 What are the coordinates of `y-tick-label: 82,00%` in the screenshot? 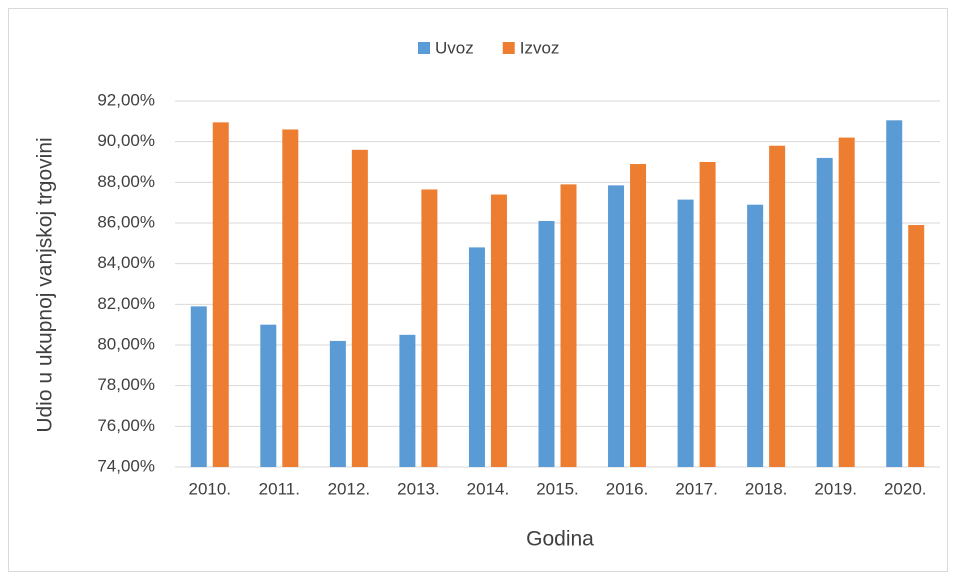 It's located at (126, 303).